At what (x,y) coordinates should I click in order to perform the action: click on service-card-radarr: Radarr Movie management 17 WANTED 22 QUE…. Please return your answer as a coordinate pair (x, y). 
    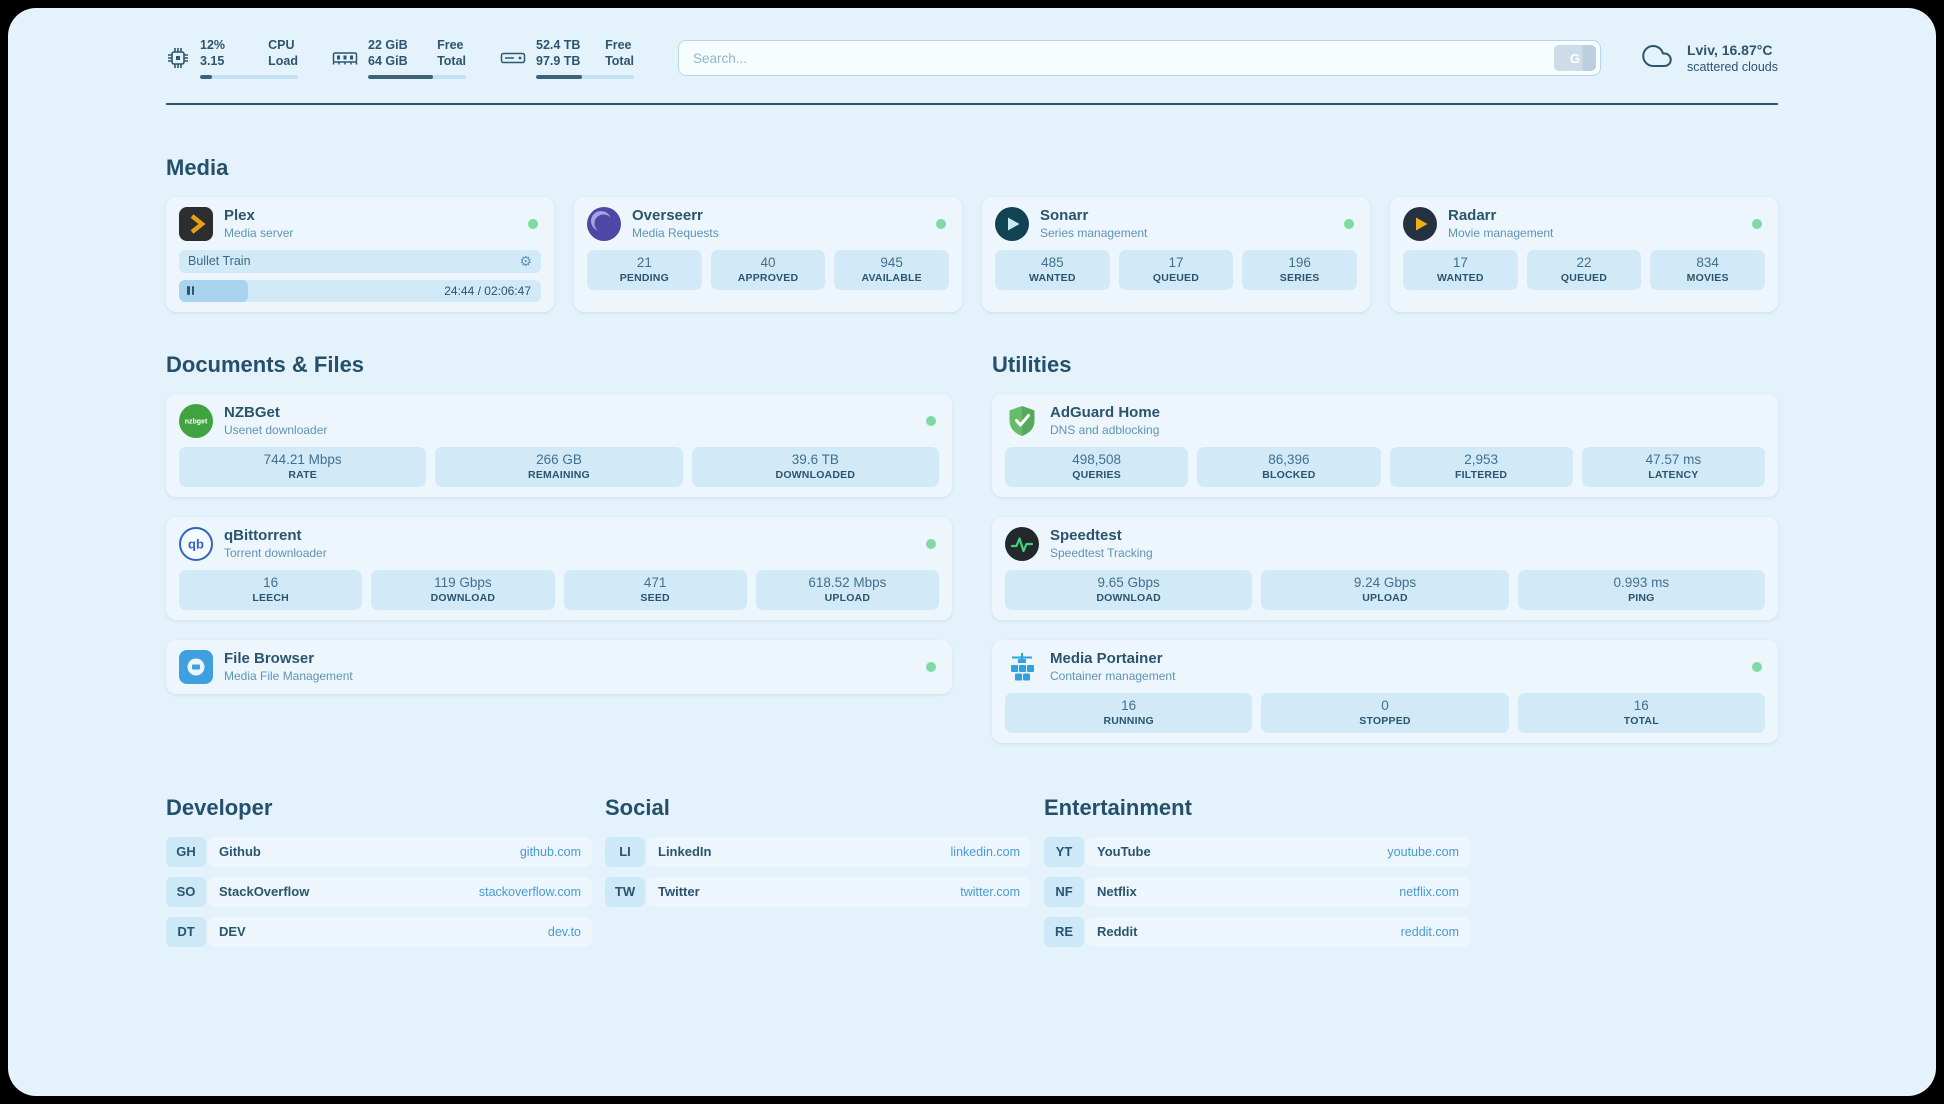
    Looking at the image, I should click on (1584, 254).